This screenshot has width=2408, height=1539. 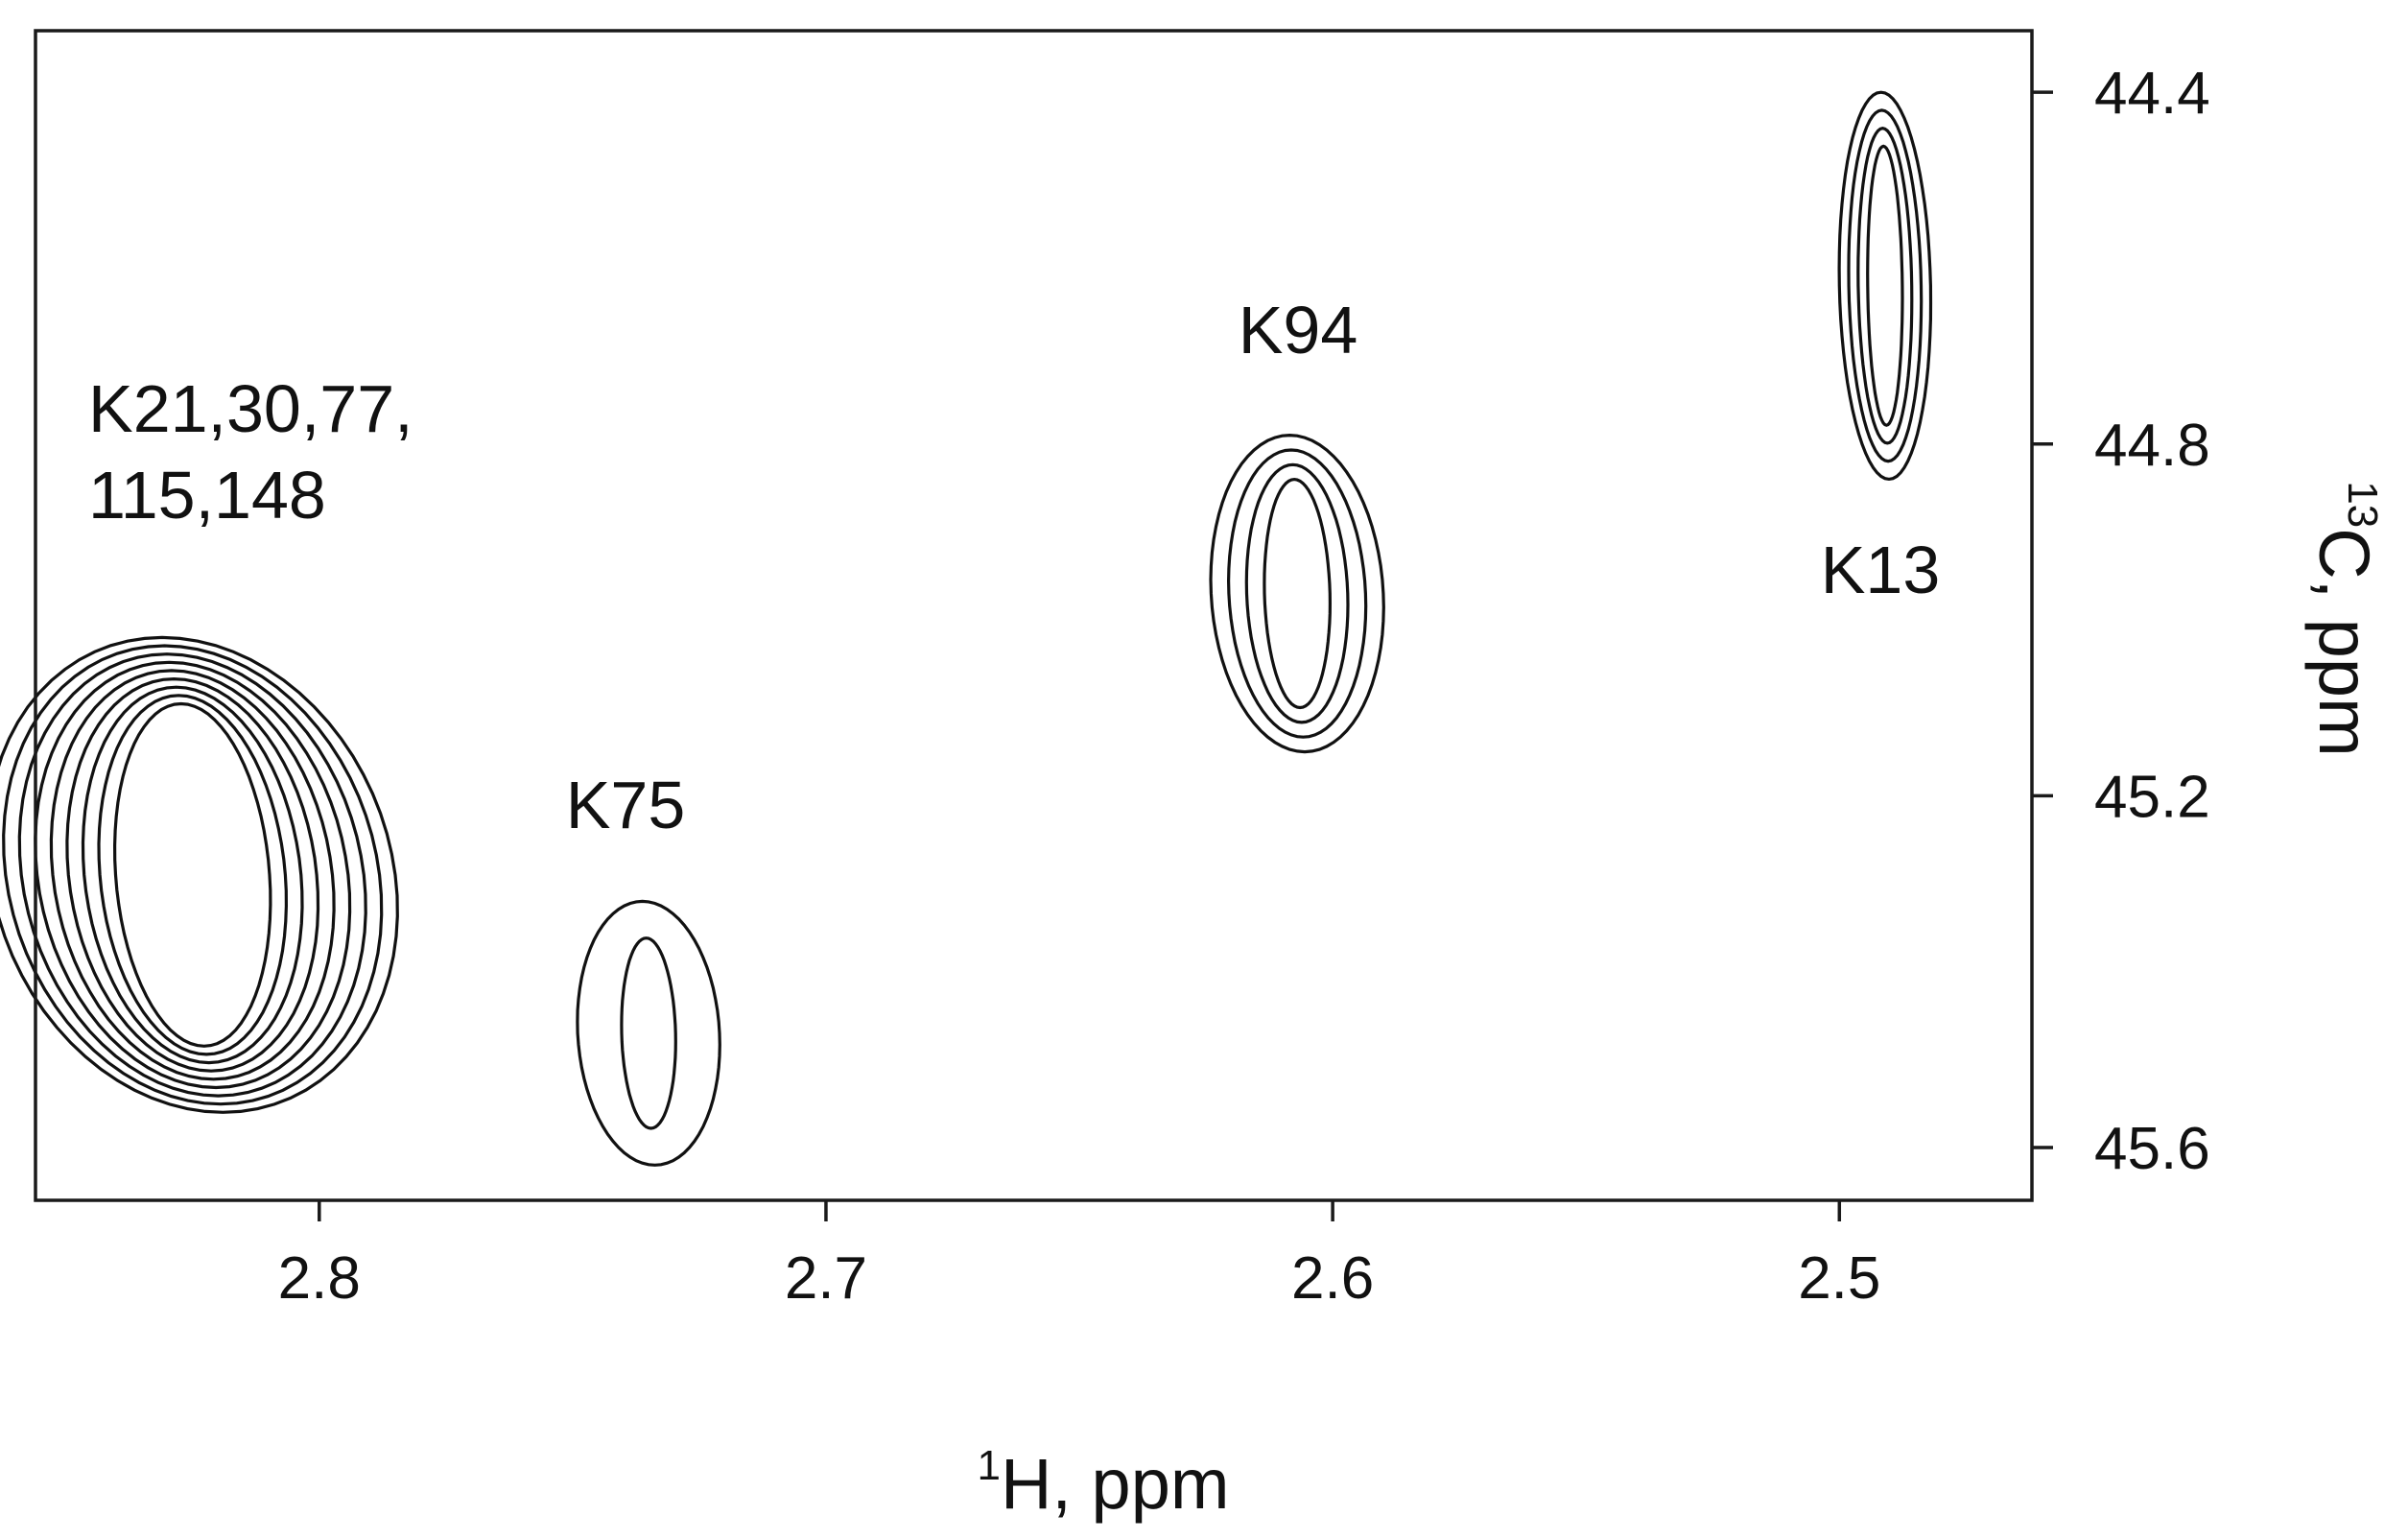 What do you see at coordinates (2152, 797) in the screenshot?
I see `y-tick-label: 45.2` at bounding box center [2152, 797].